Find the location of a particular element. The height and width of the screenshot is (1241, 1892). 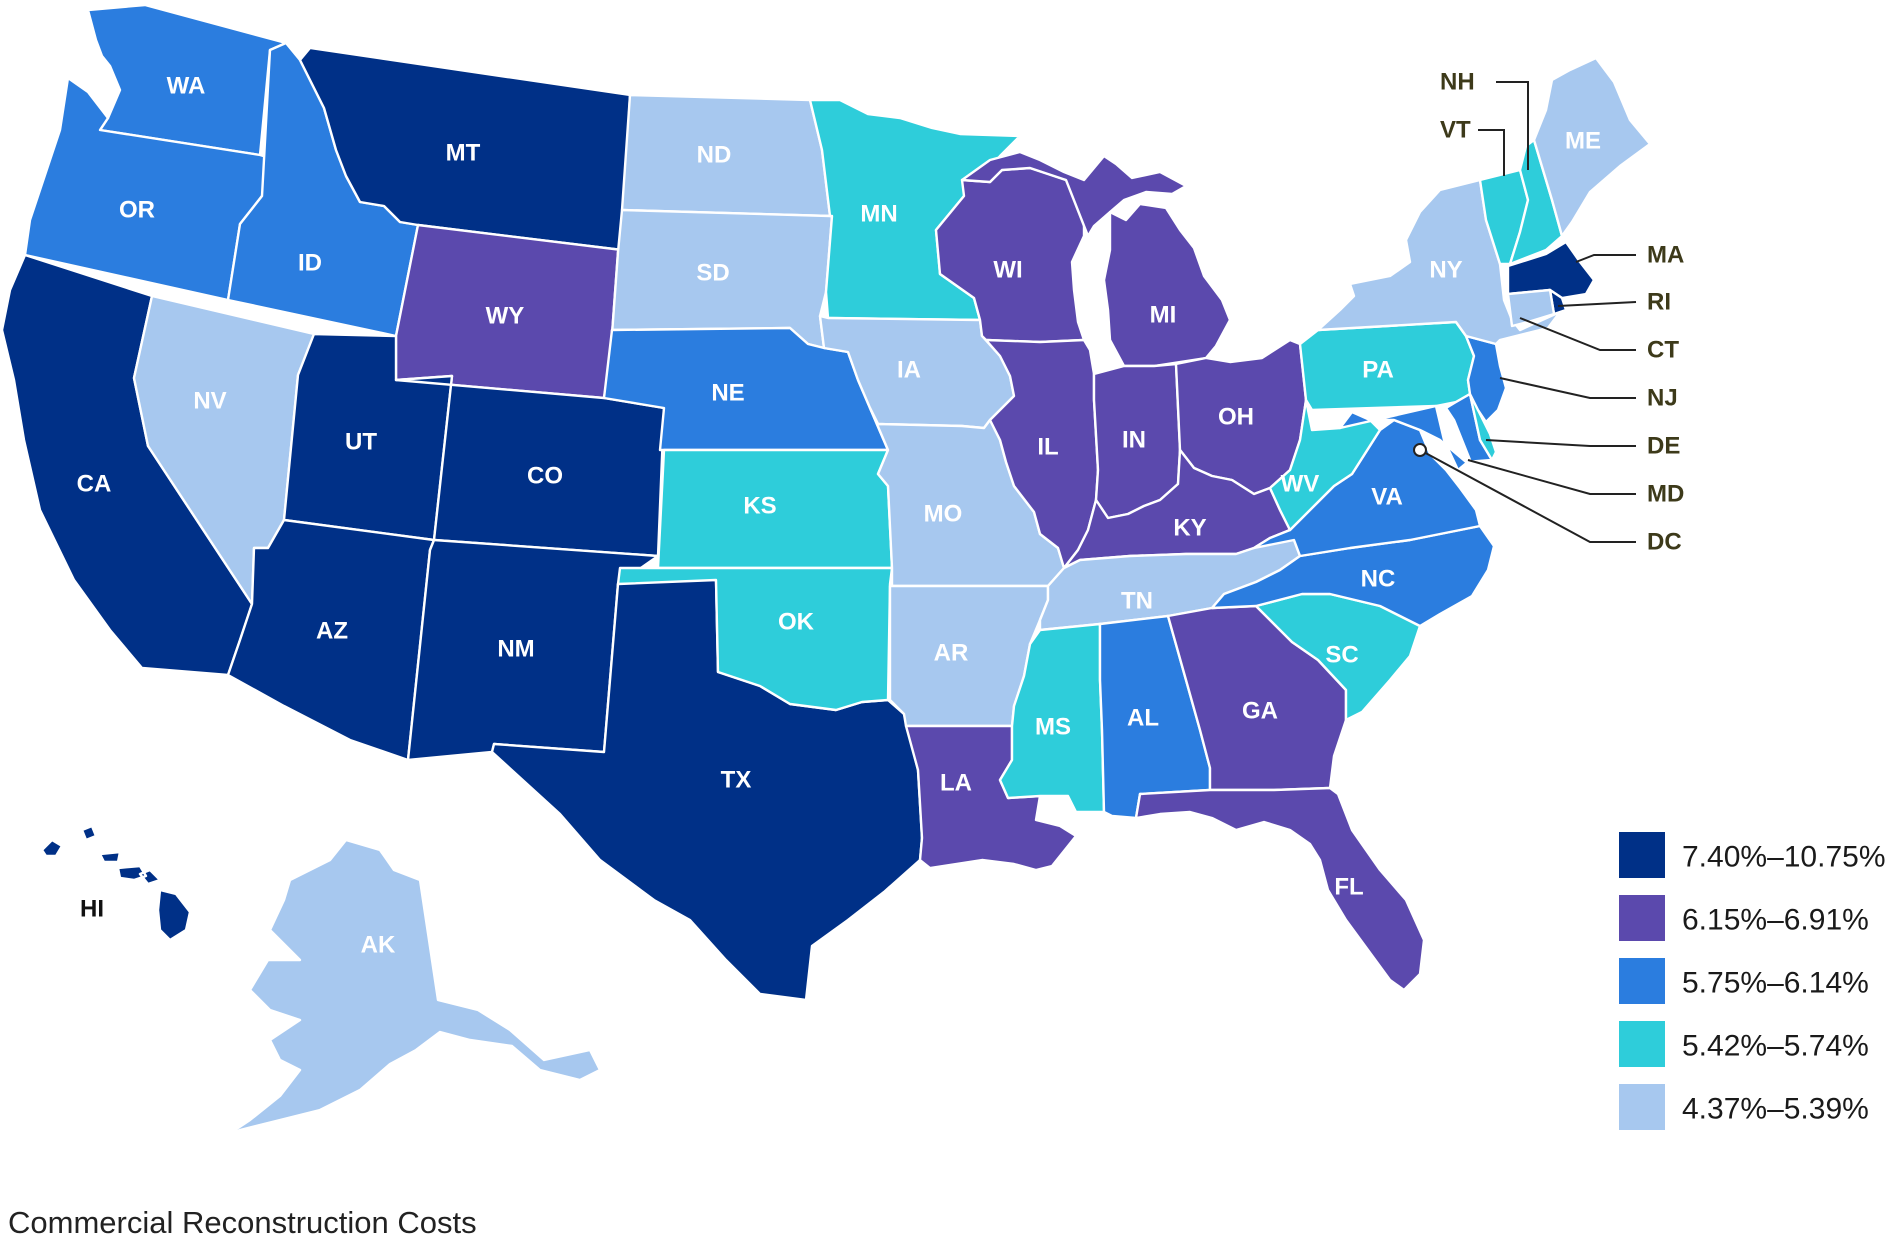

label-NE: NE is located at coordinates (727, 393).